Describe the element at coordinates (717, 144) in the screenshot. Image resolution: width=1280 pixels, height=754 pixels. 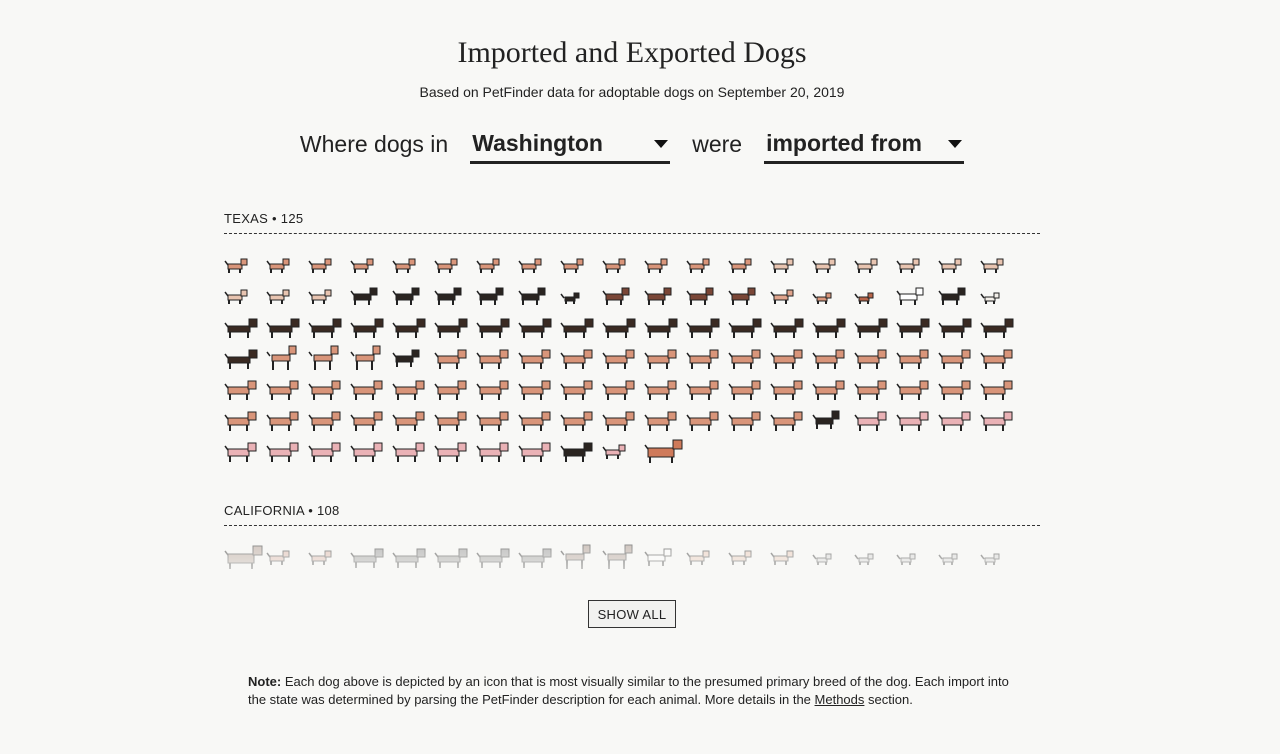
I see `controls-middle: were` at that location.